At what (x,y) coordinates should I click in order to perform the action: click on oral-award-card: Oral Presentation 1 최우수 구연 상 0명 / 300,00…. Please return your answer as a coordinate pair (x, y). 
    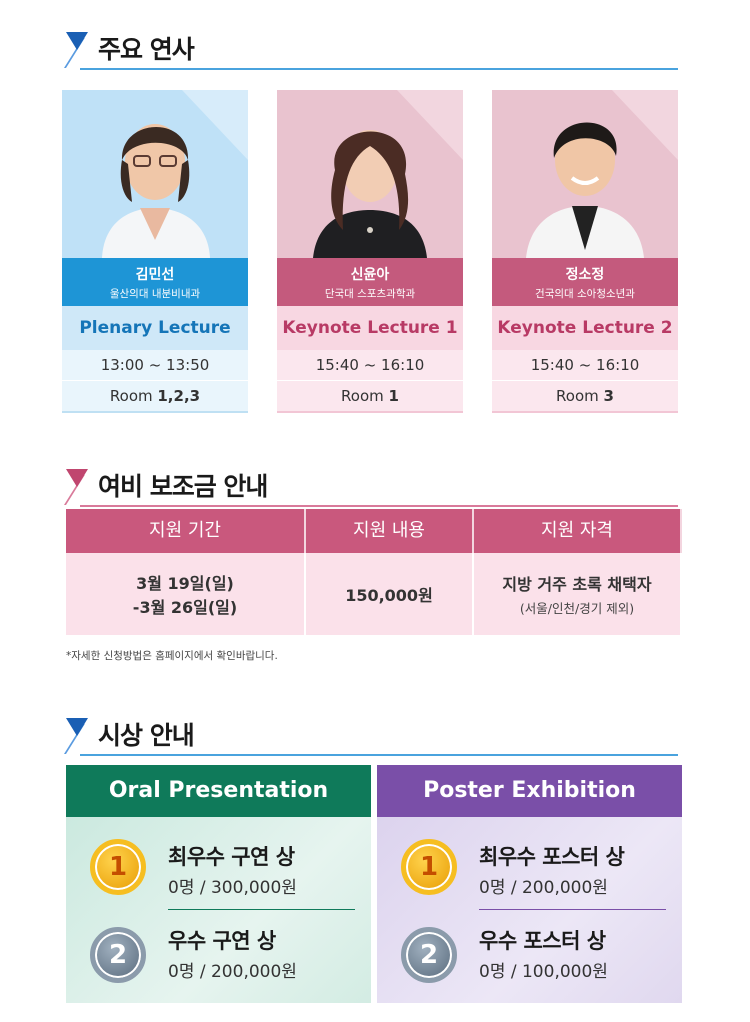
    Looking at the image, I should click on (218, 884).